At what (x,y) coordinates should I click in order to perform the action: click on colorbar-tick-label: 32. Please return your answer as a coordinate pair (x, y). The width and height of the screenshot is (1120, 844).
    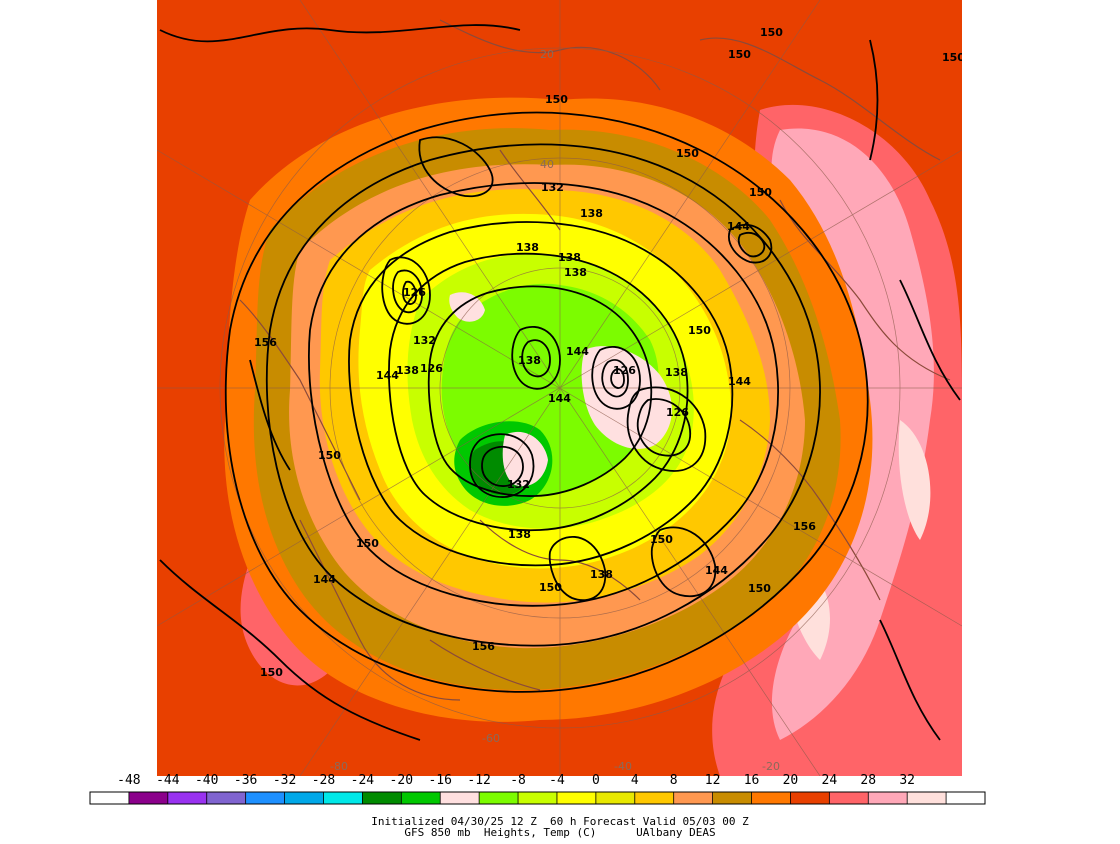
    Looking at the image, I should click on (907, 780).